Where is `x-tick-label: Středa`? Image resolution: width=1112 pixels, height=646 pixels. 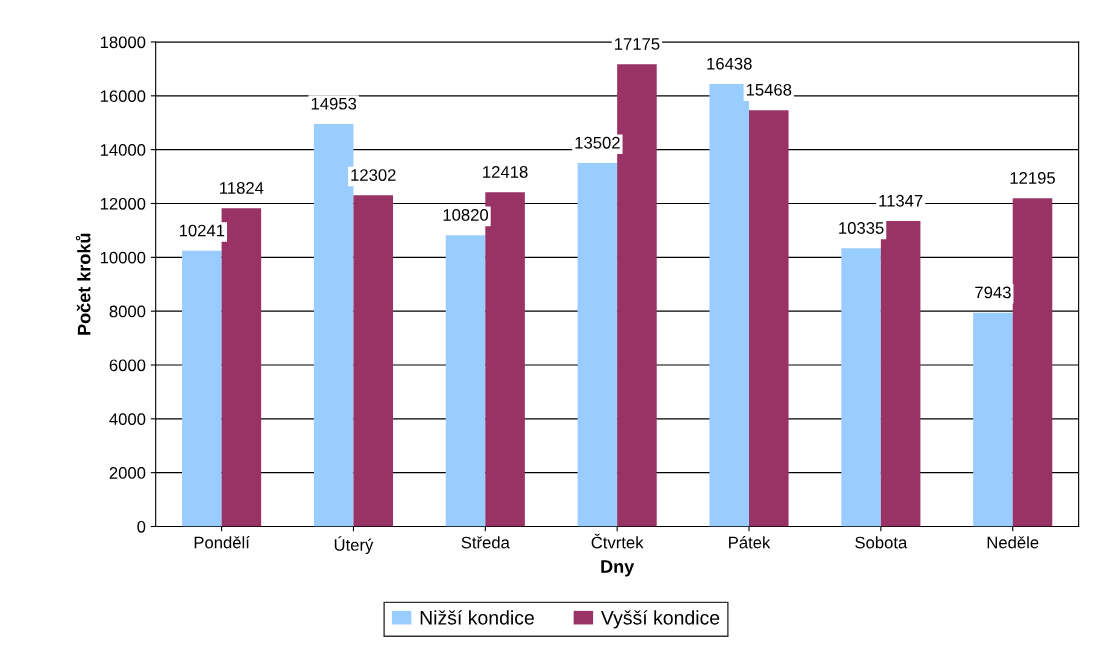
x-tick-label: Středa is located at coordinates (485, 542).